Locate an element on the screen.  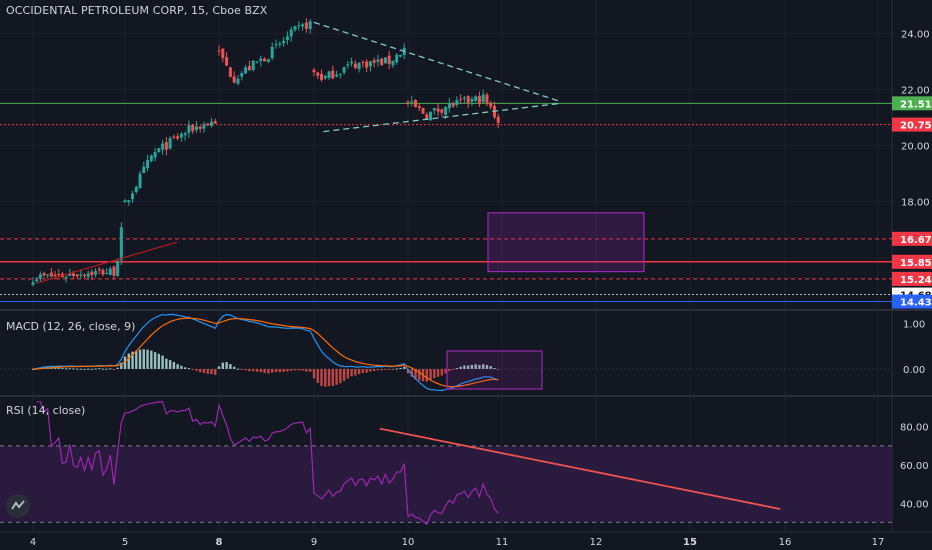
rsi-line is located at coordinates (267, 463).